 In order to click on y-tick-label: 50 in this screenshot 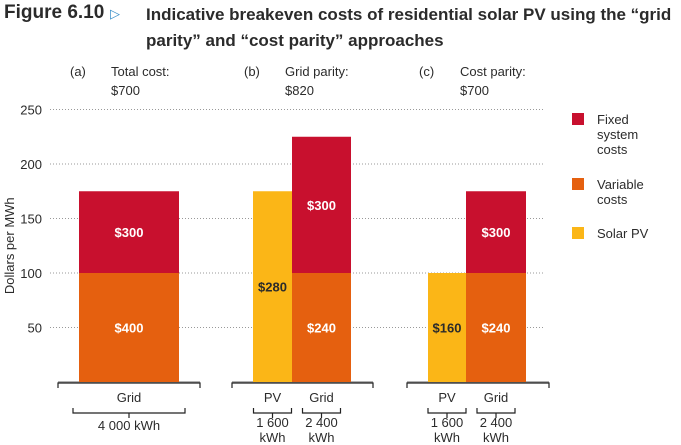, I will do `click(35, 328)`.